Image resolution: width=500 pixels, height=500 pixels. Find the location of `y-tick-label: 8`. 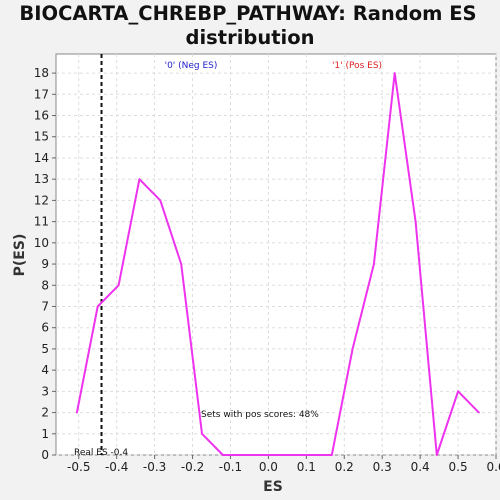

y-tick-label: 8 is located at coordinates (45, 285).